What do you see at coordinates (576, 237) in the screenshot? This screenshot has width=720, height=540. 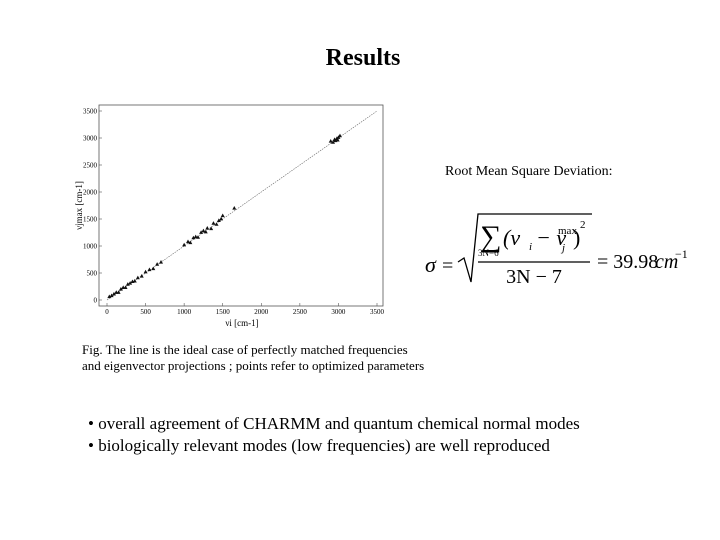 I see `numerator-close: )` at bounding box center [576, 237].